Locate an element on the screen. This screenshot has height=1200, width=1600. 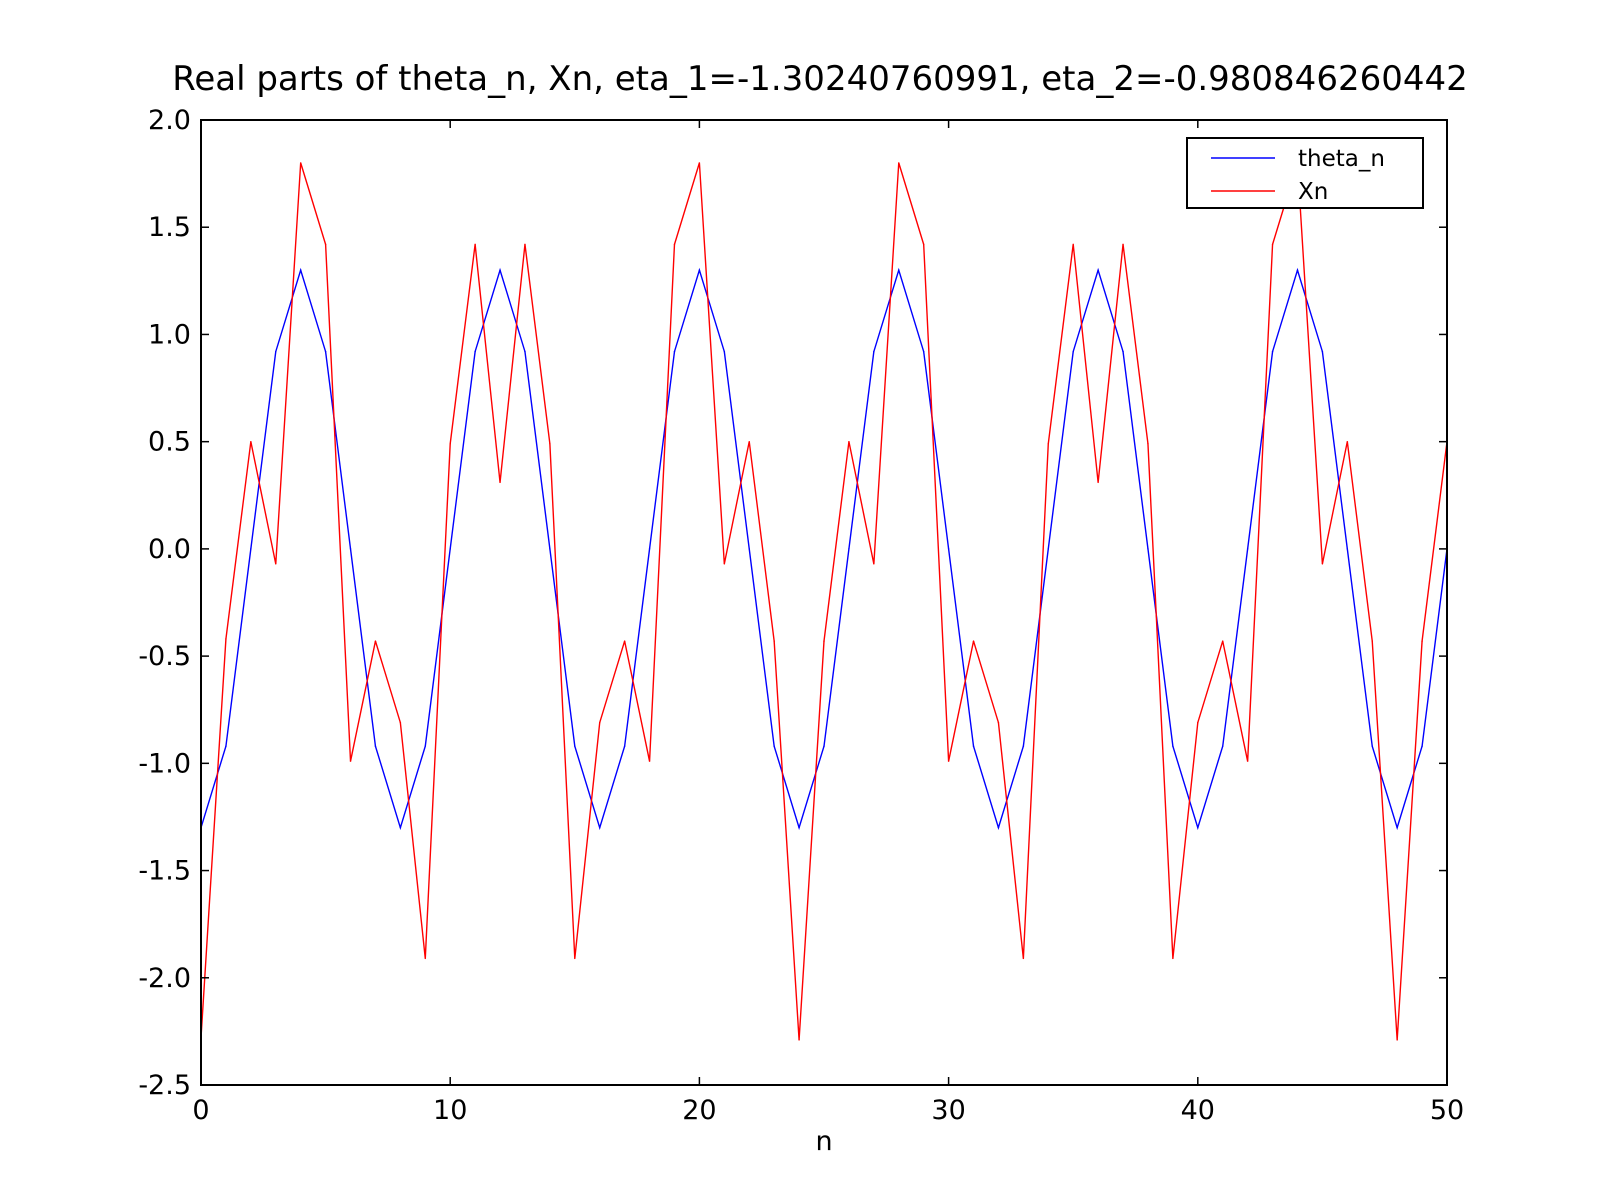
y-tick-label: 2.0 is located at coordinates (169, 120).